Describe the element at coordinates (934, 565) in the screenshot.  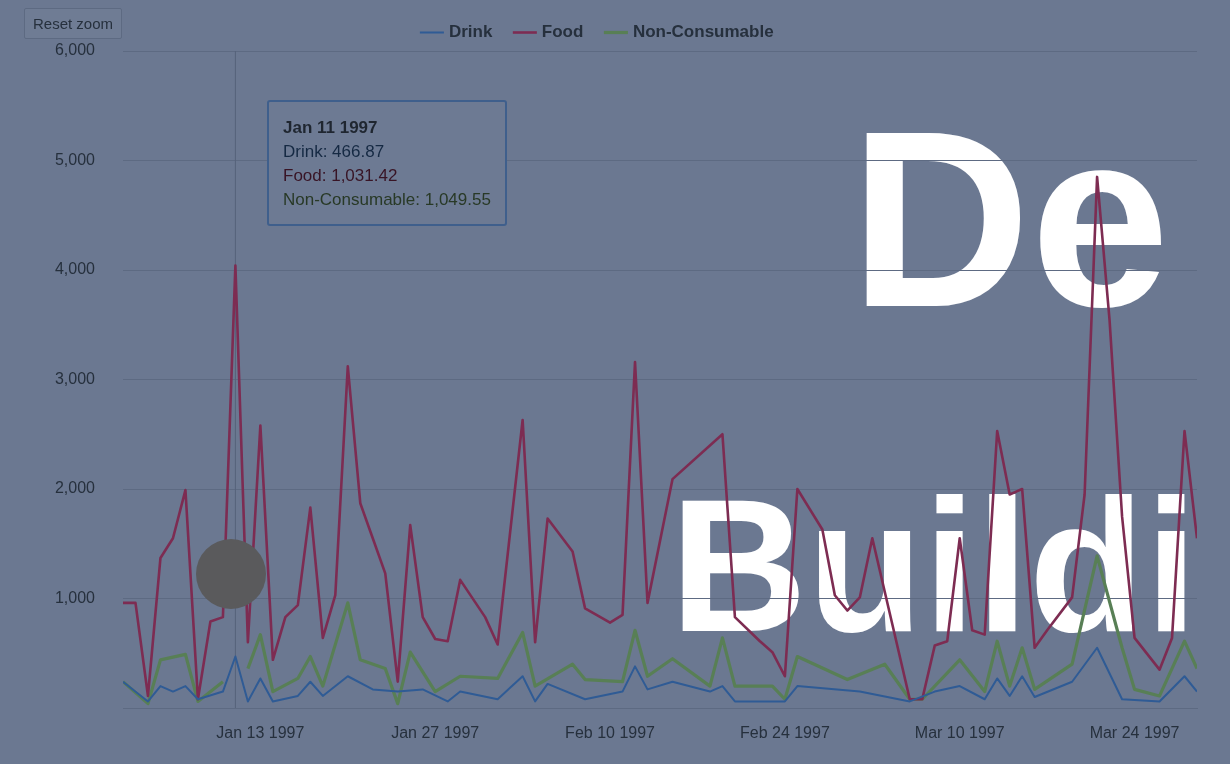
I see `annotation: Buildi` at that location.